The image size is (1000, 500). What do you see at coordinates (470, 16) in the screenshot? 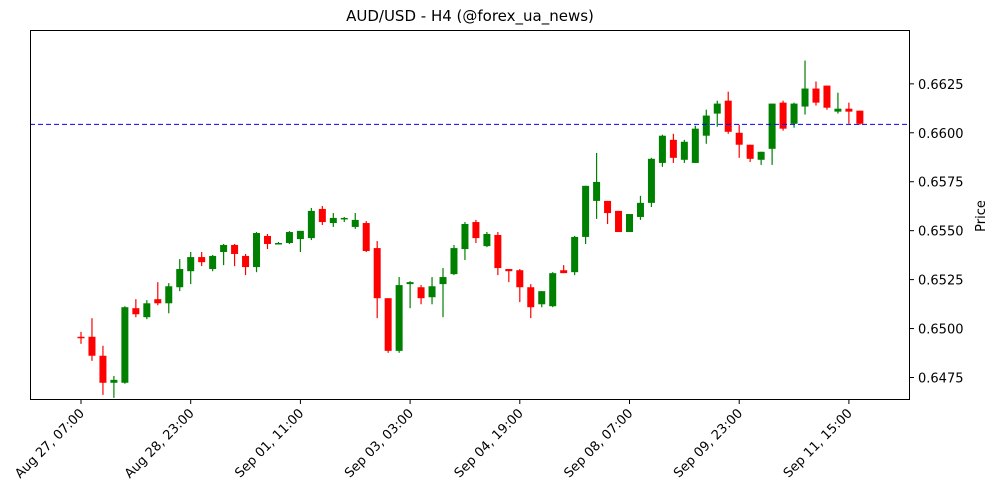
I see `chart-title: AUD/USD - H4 (@forex_ua_news)` at bounding box center [470, 16].